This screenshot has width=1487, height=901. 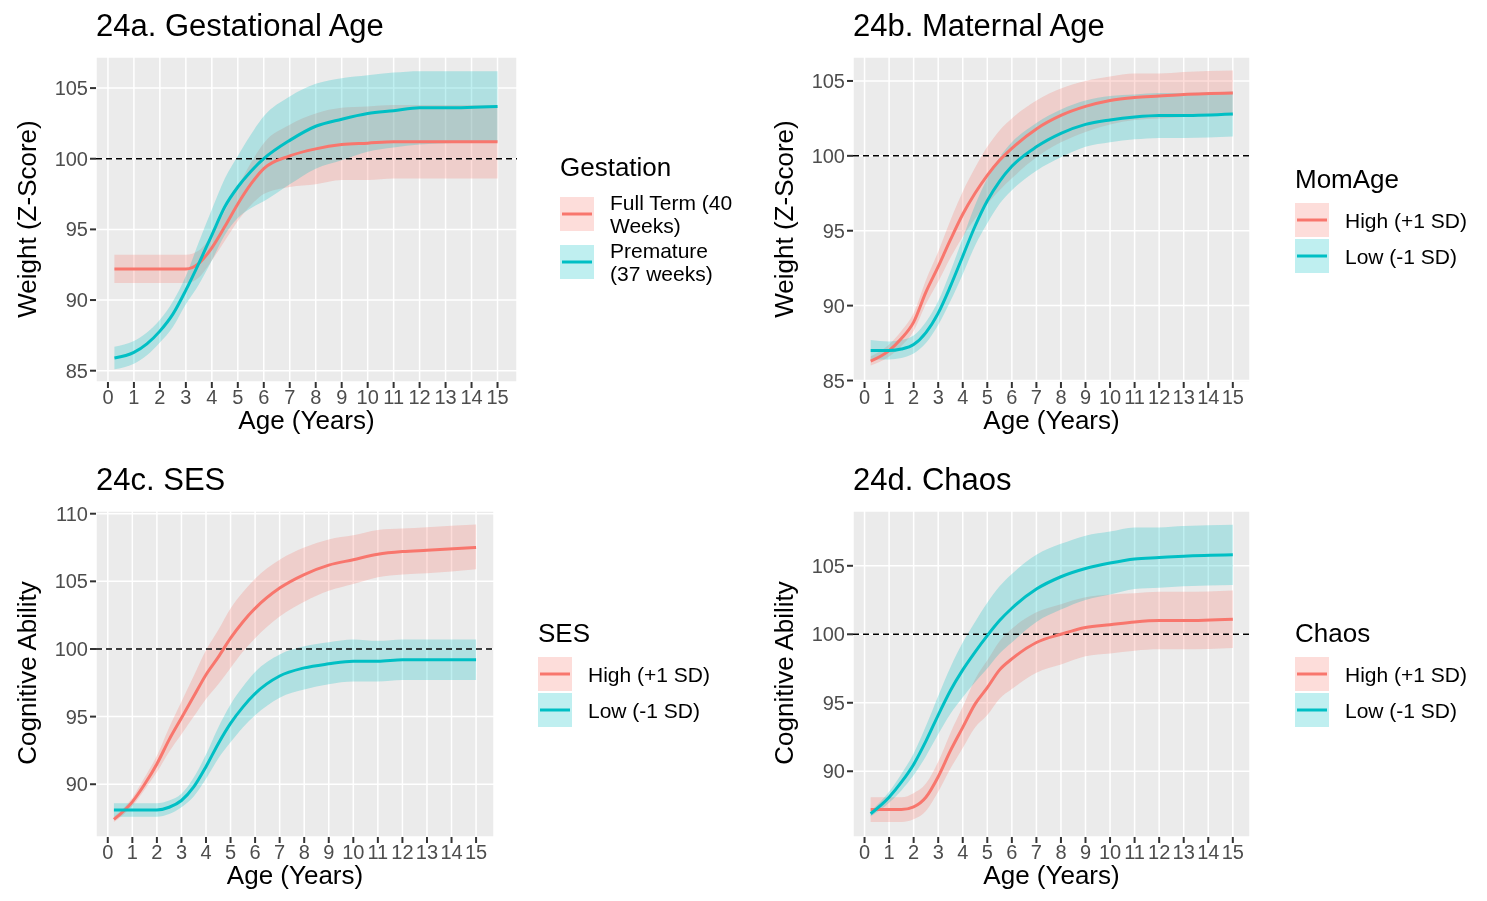 I want to click on legend-label: Full Term (40 Weeks), so click(x=672, y=214).